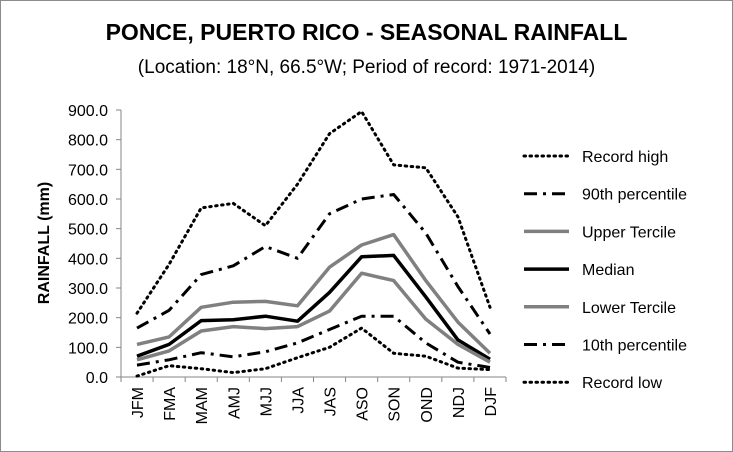 The image size is (733, 452). What do you see at coordinates (629, 232) in the screenshot?
I see `legend-label: Upper Tercile` at bounding box center [629, 232].